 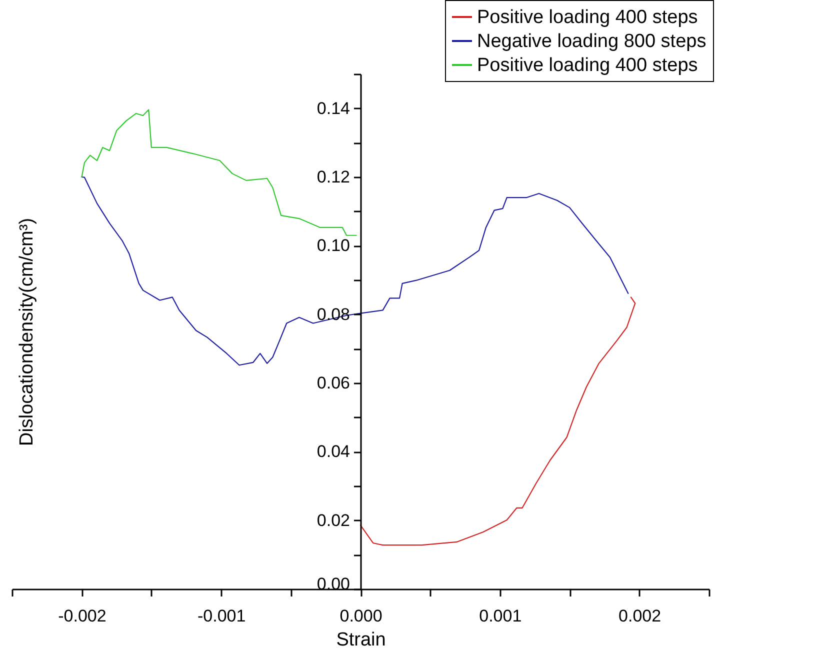 I want to click on y-axis-title: Dislocationdensity(cm/cm³), so click(x=27, y=332).